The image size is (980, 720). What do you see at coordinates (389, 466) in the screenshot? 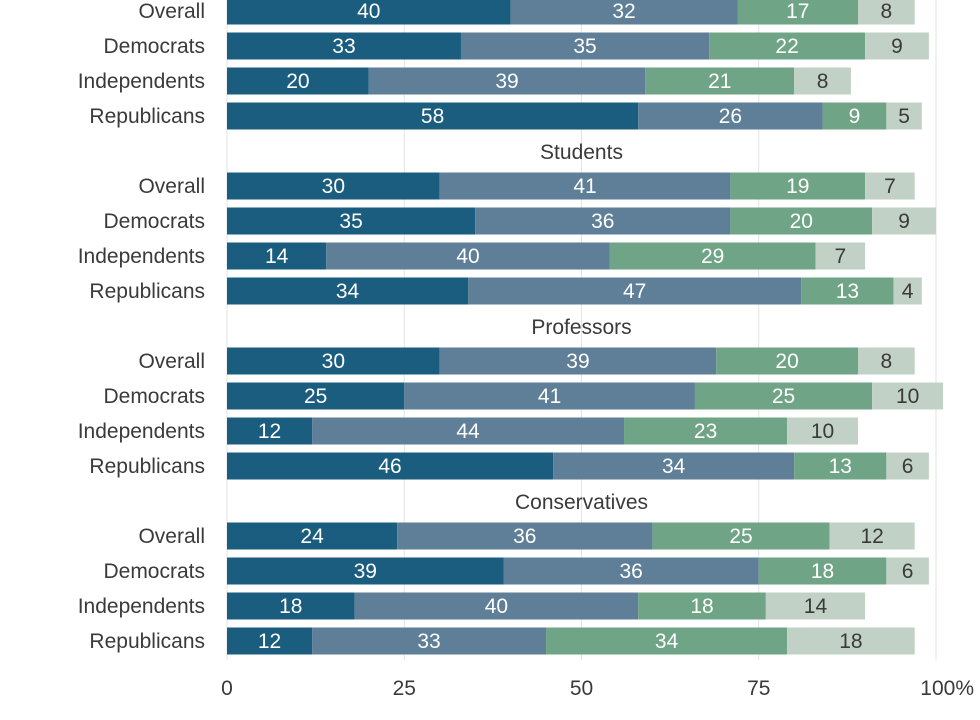
I see `data-label: 46` at bounding box center [389, 466].